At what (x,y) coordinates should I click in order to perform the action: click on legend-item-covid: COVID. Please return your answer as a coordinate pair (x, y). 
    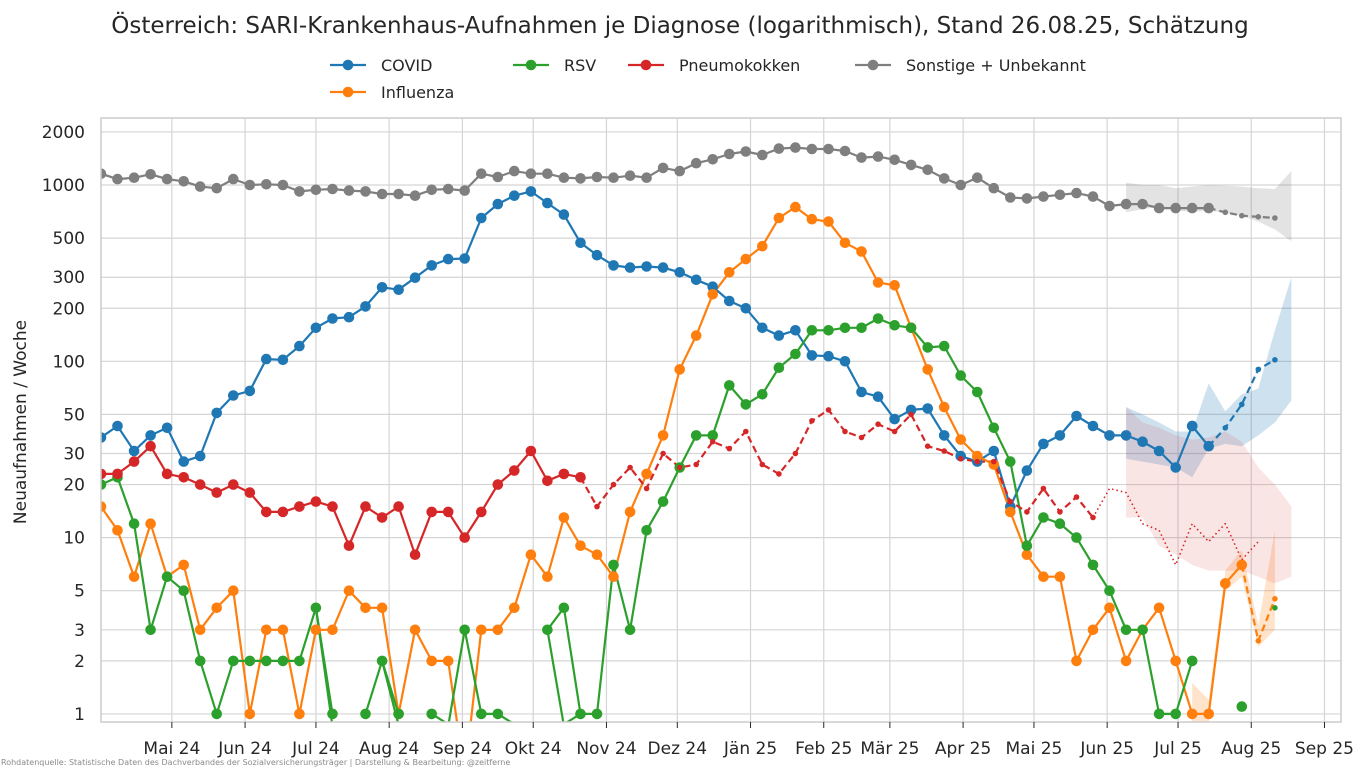
    Looking at the image, I should click on (381, 65).